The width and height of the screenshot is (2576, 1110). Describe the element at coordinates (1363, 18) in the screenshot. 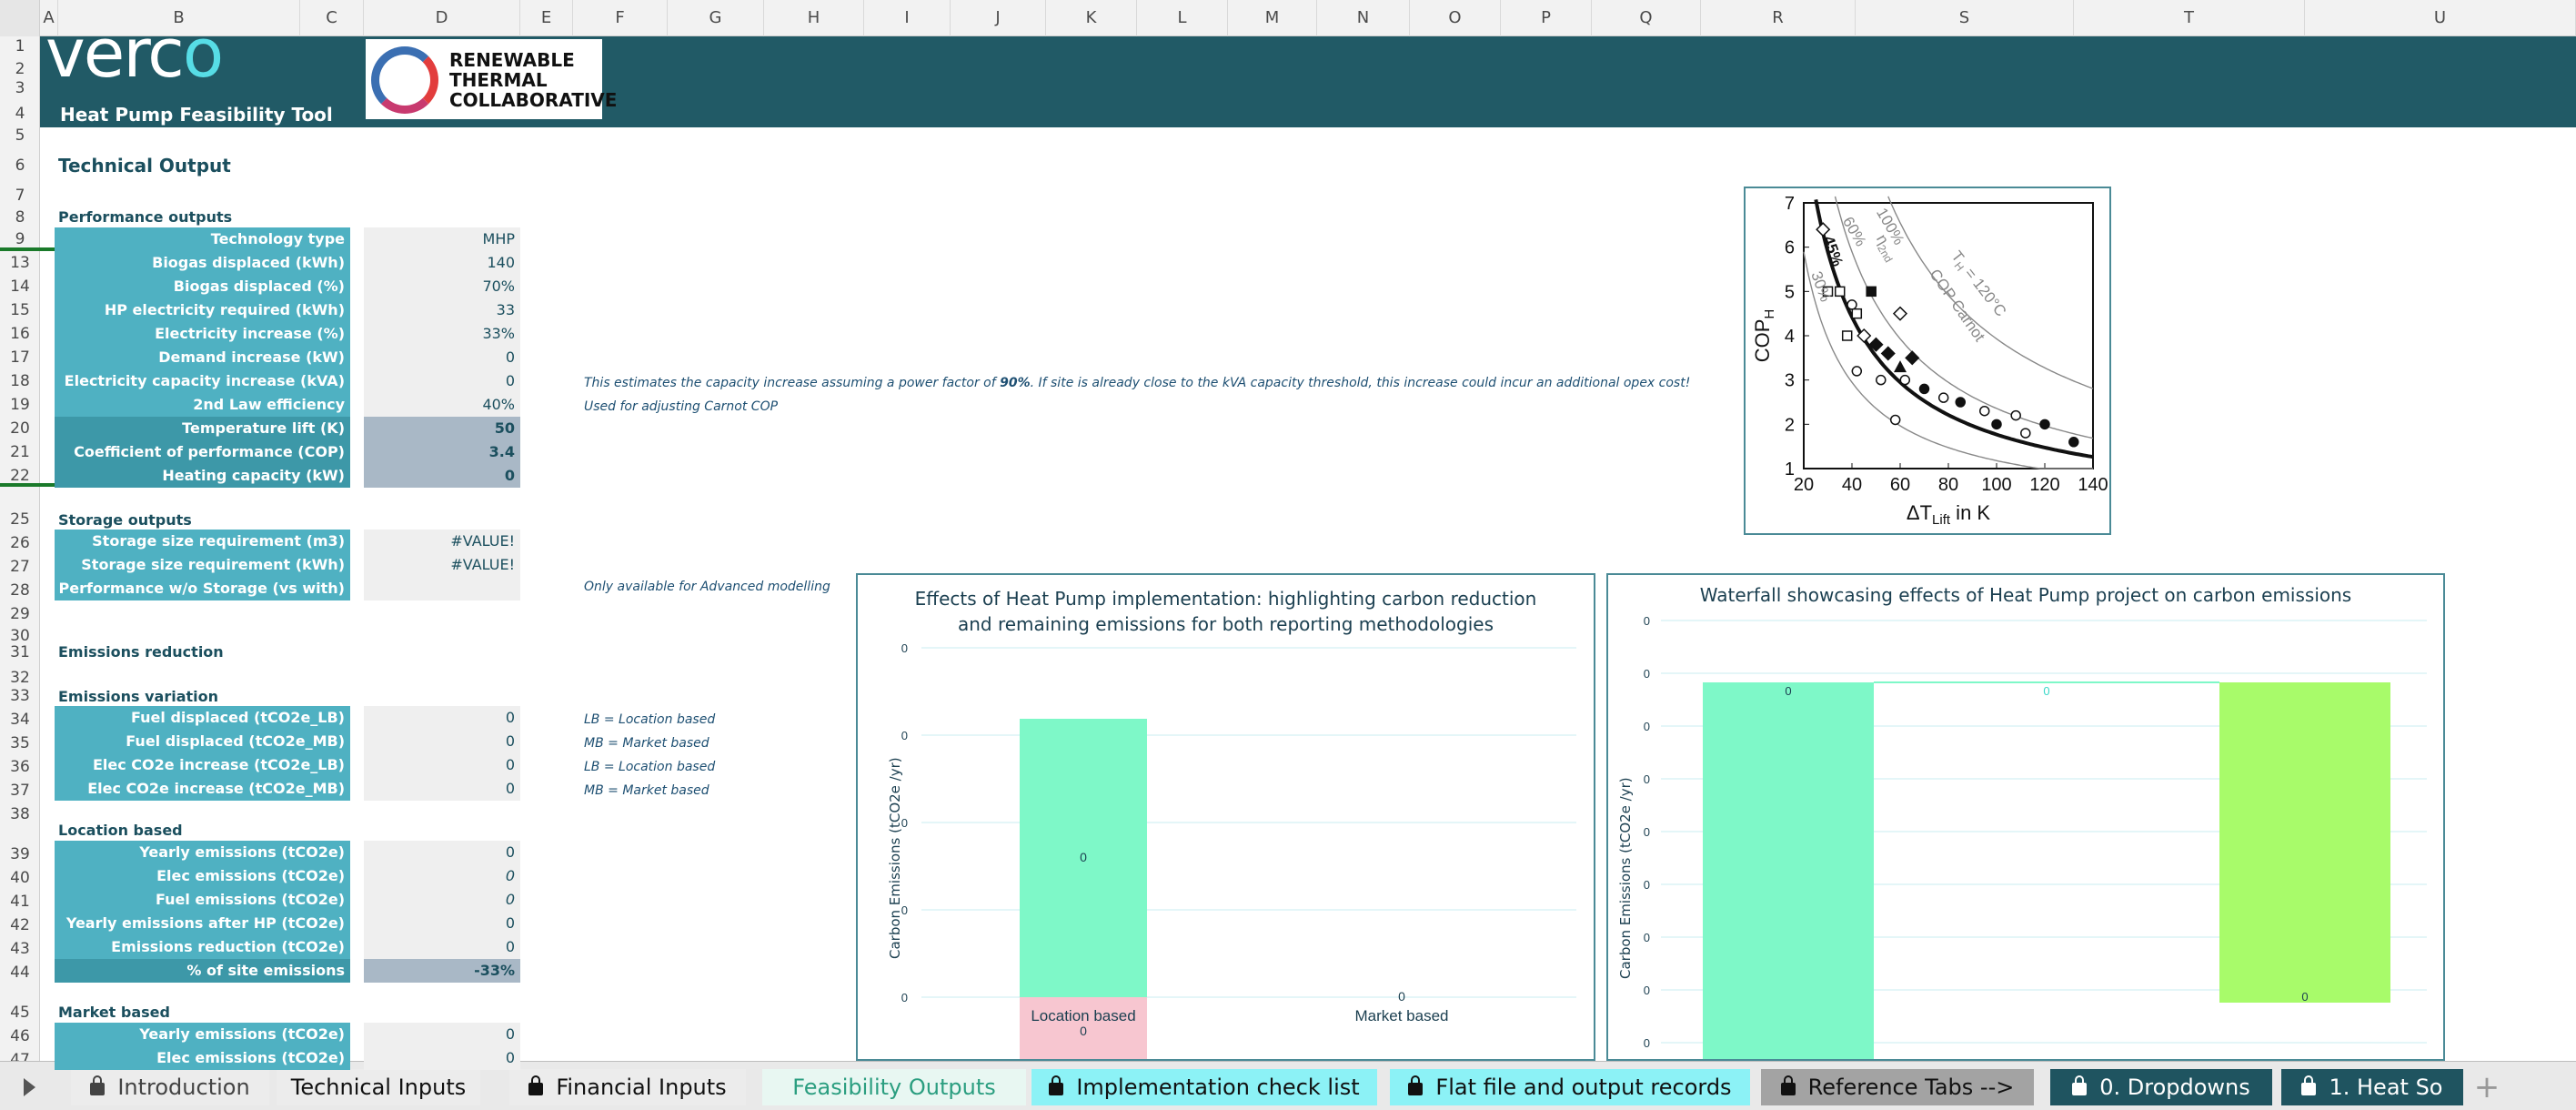

I see `column-header: N` at that location.